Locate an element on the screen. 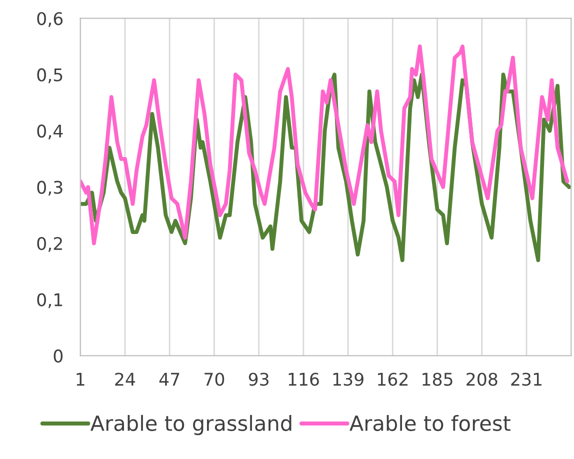 Image resolution: width=574 pixels, height=459 pixels. legend-label: Arable to forest is located at coordinates (430, 423).